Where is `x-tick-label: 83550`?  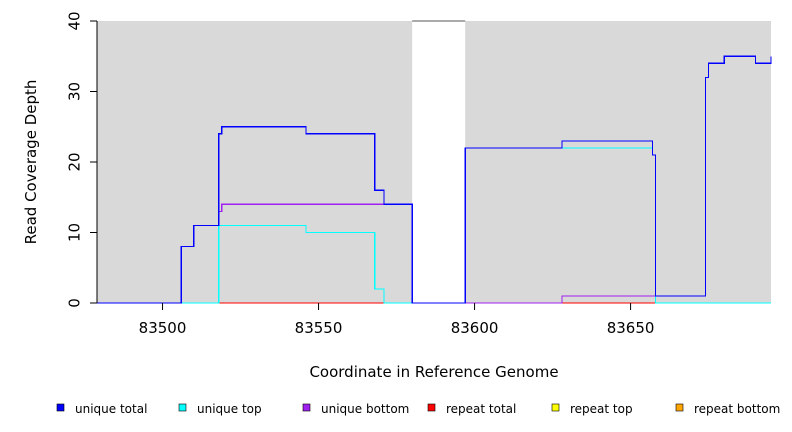 x-tick-label: 83550 is located at coordinates (319, 328).